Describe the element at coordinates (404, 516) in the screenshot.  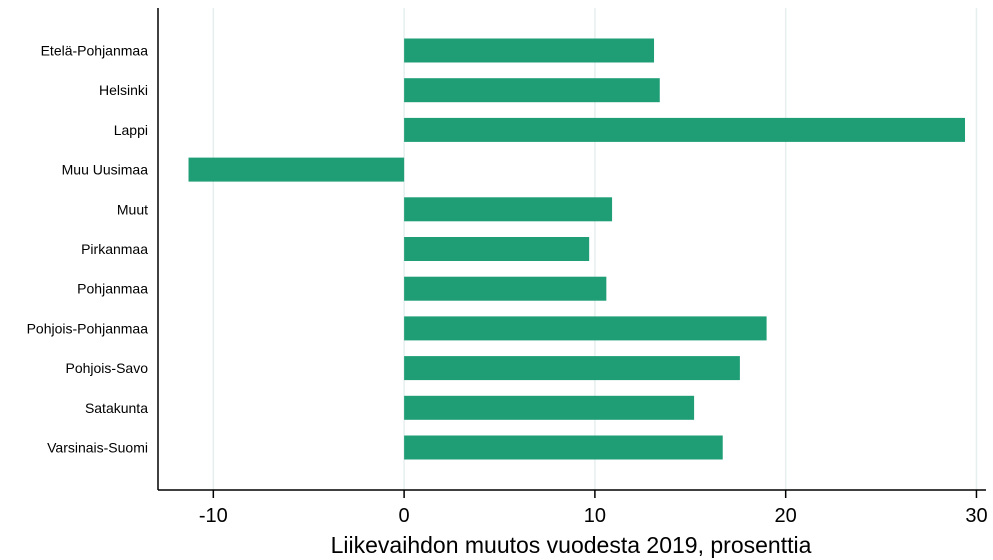
I see `x-tick-label: 0` at that location.